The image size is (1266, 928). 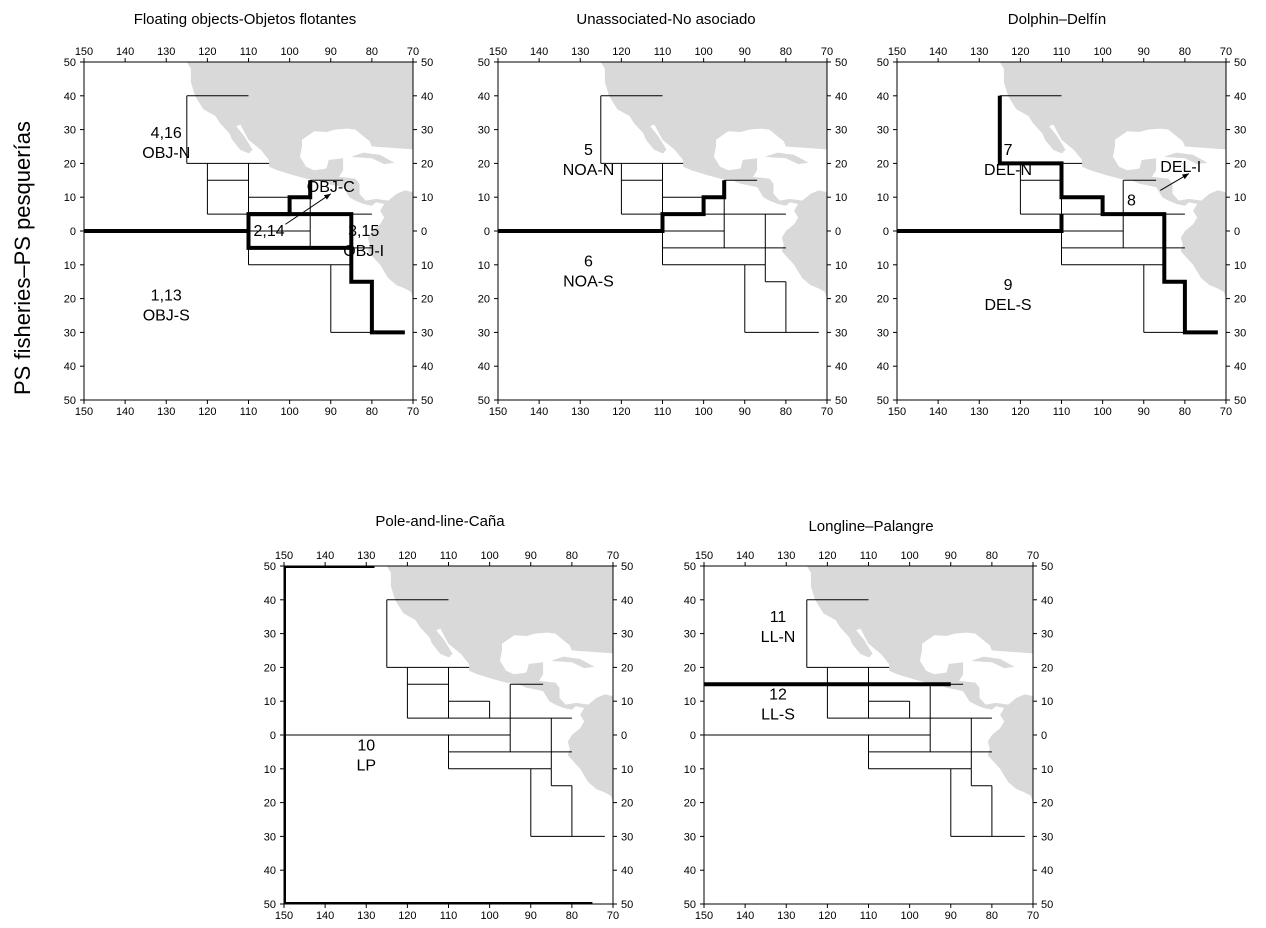 What do you see at coordinates (363, 251) in the screenshot?
I see `area-label: OBJ-I` at bounding box center [363, 251].